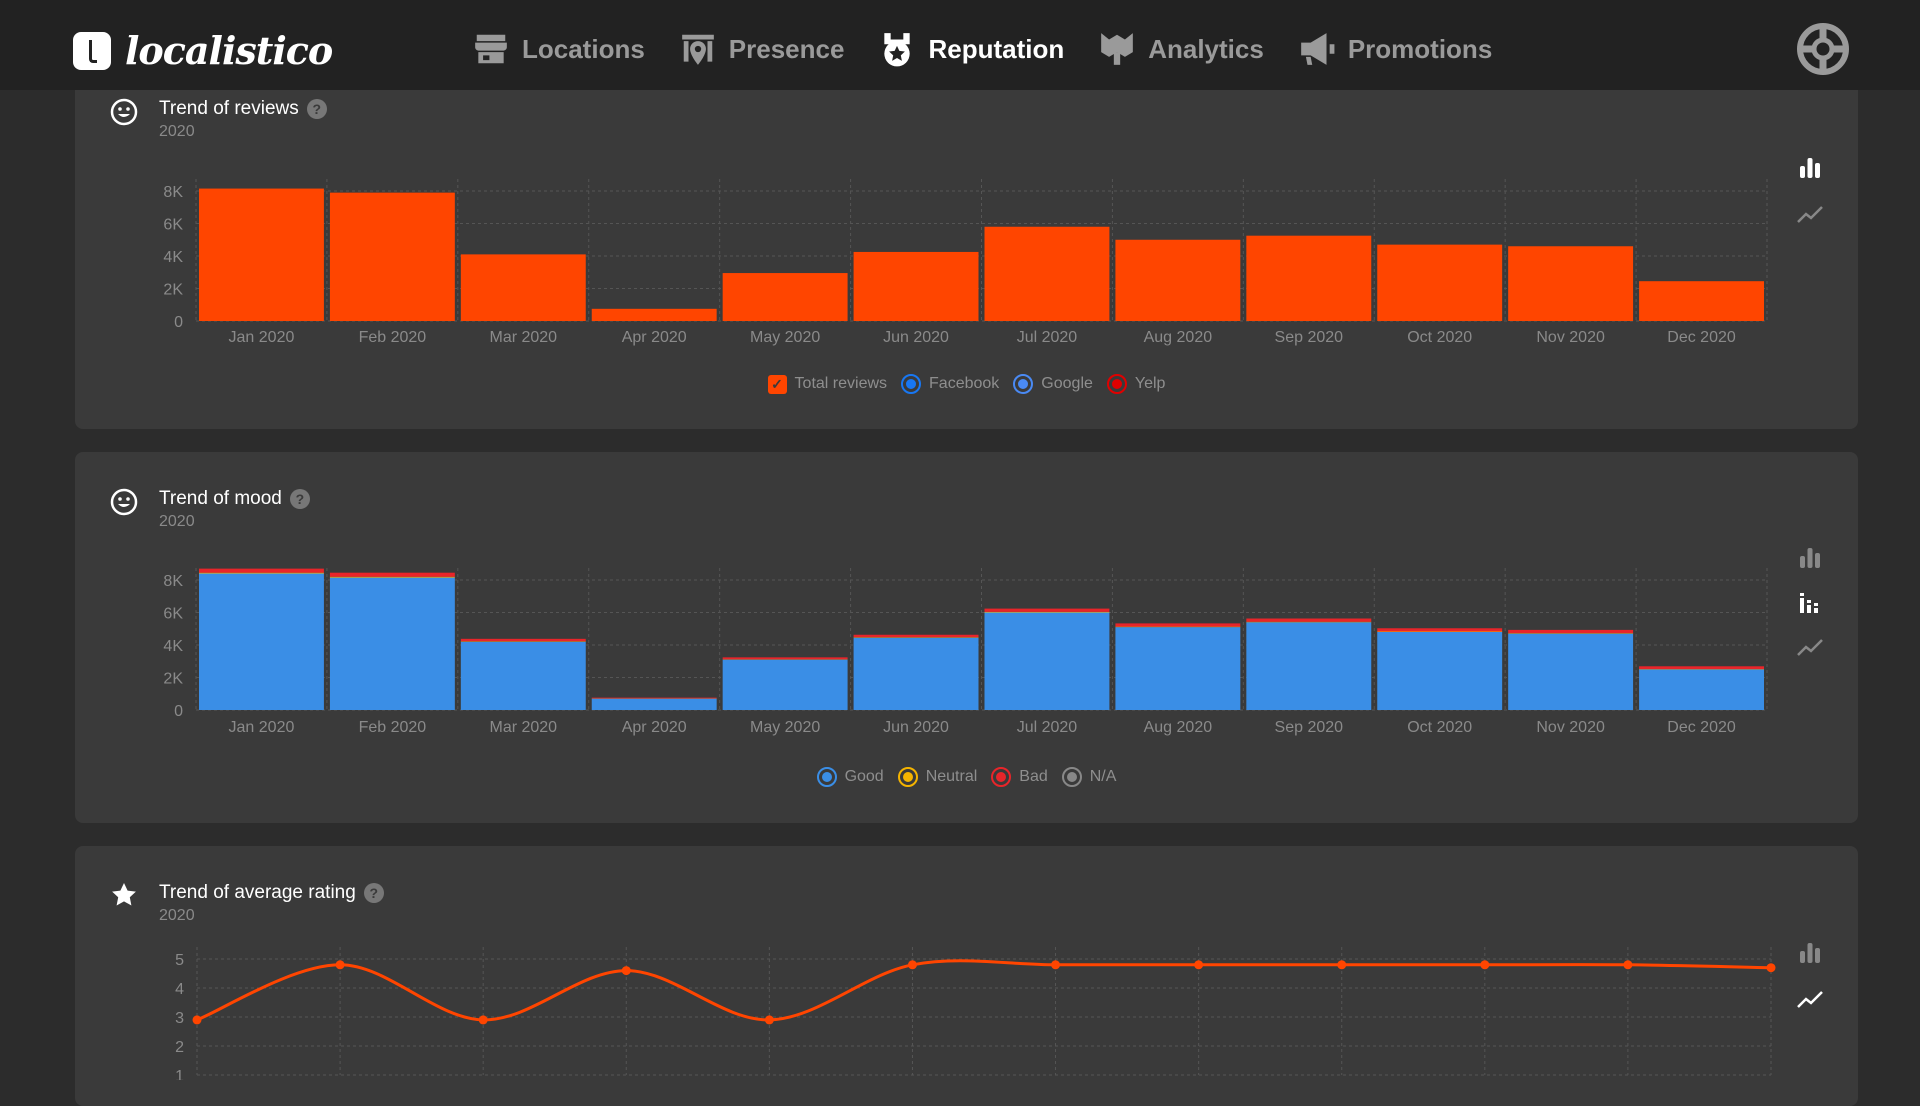  Describe the element at coordinates (1117, 49) in the screenshot. I see `analytics-icon` at that location.